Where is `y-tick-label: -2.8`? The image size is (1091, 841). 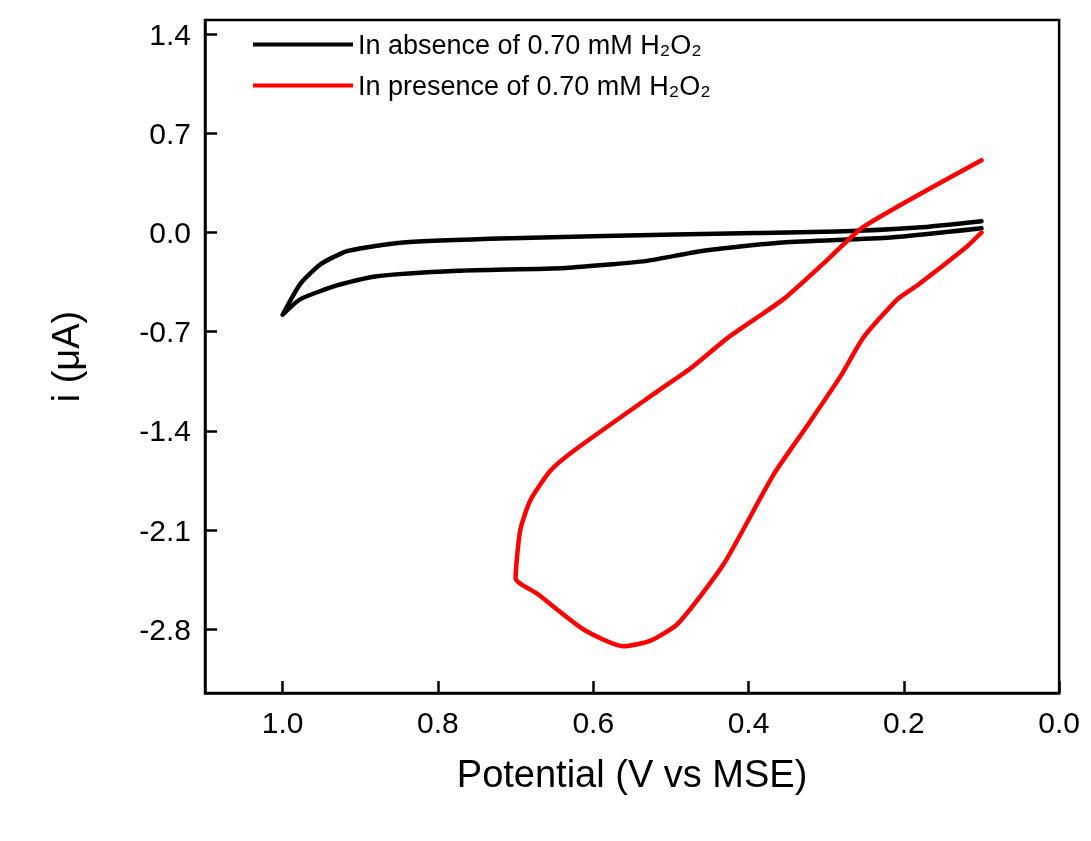 y-tick-label: -2.8 is located at coordinates (165, 629).